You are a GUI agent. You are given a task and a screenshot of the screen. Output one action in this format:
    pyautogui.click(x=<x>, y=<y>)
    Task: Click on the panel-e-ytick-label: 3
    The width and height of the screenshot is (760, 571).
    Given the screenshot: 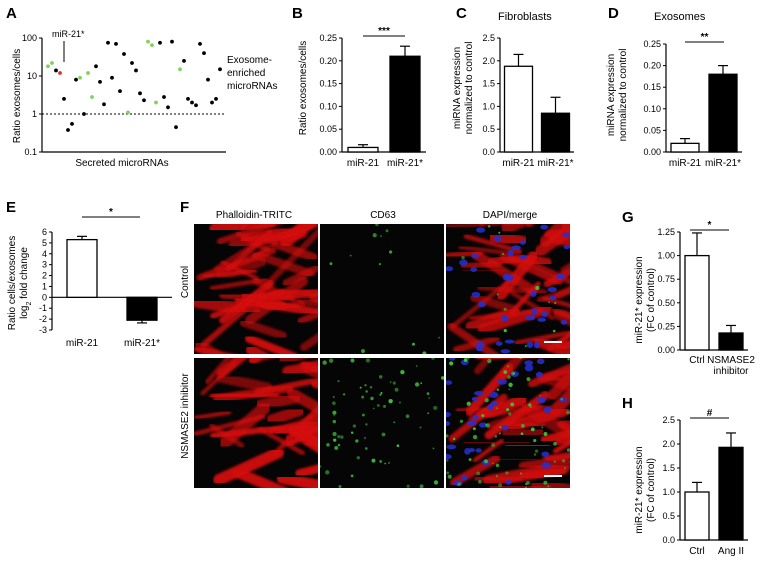 What is the action you would take?
    pyautogui.click(x=44, y=265)
    